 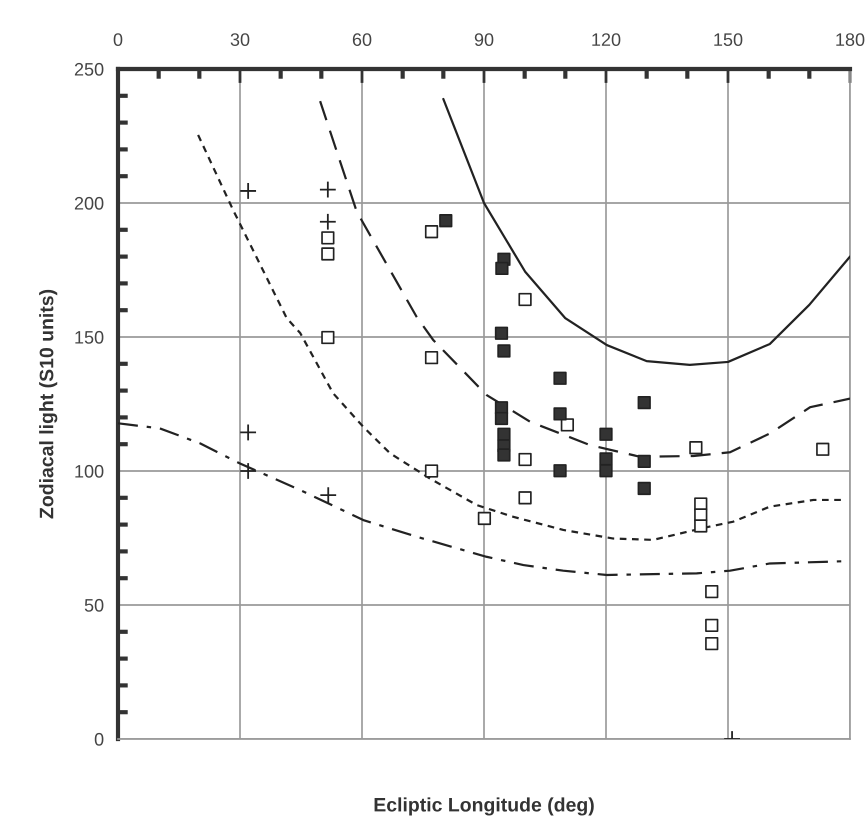 What do you see at coordinates (89, 69) in the screenshot?
I see `y-tick-label: 250` at bounding box center [89, 69].